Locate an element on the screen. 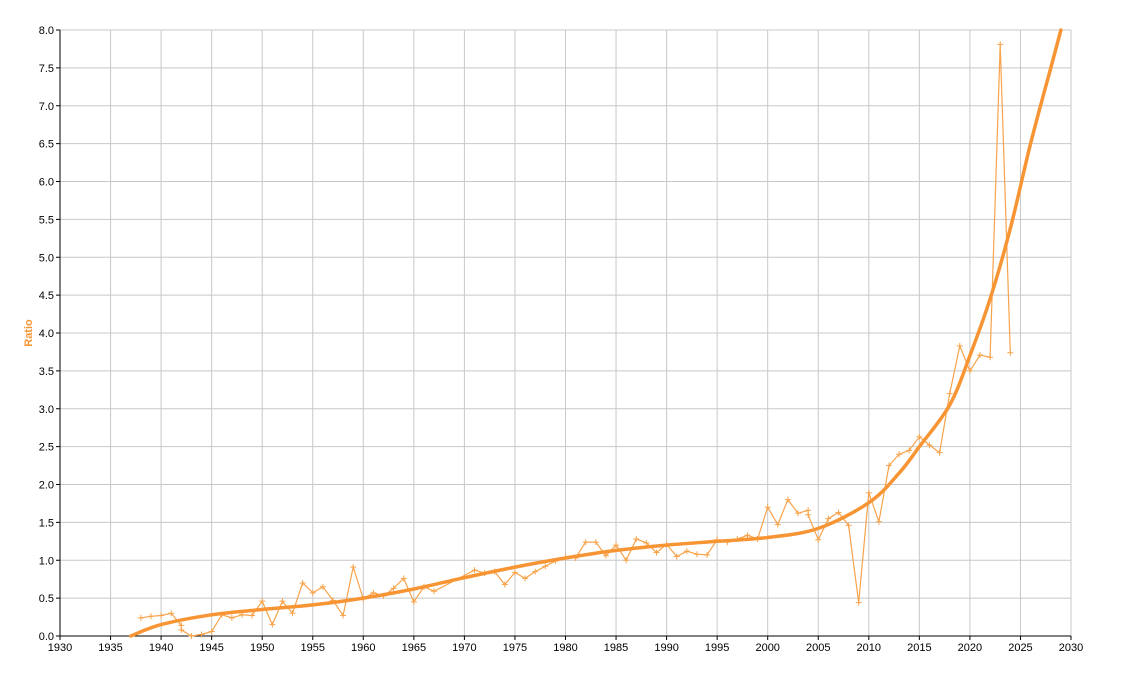  y-tick-label: 3.5 is located at coordinates (46, 372).